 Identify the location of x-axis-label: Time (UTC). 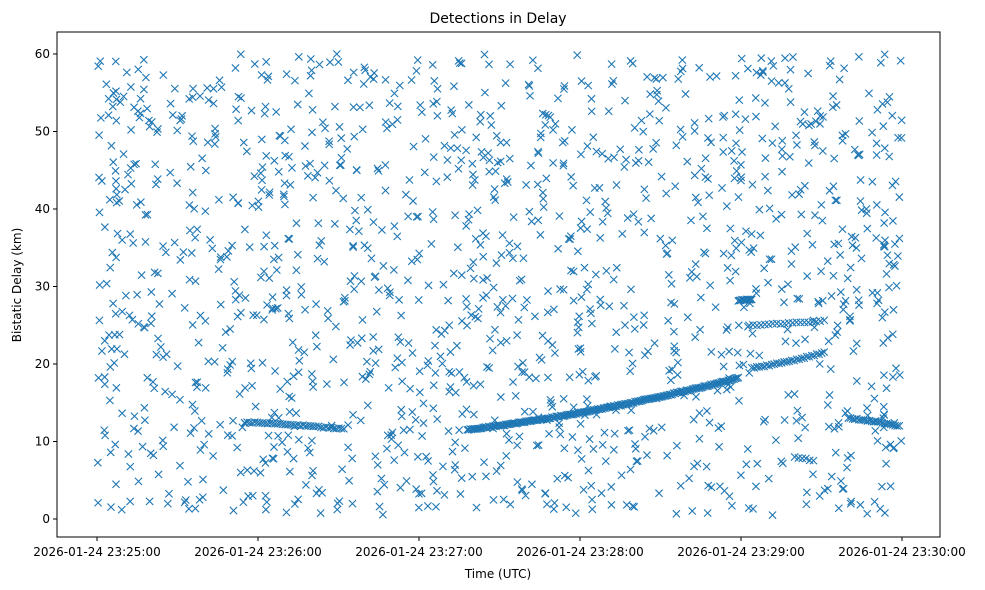
(497, 574).